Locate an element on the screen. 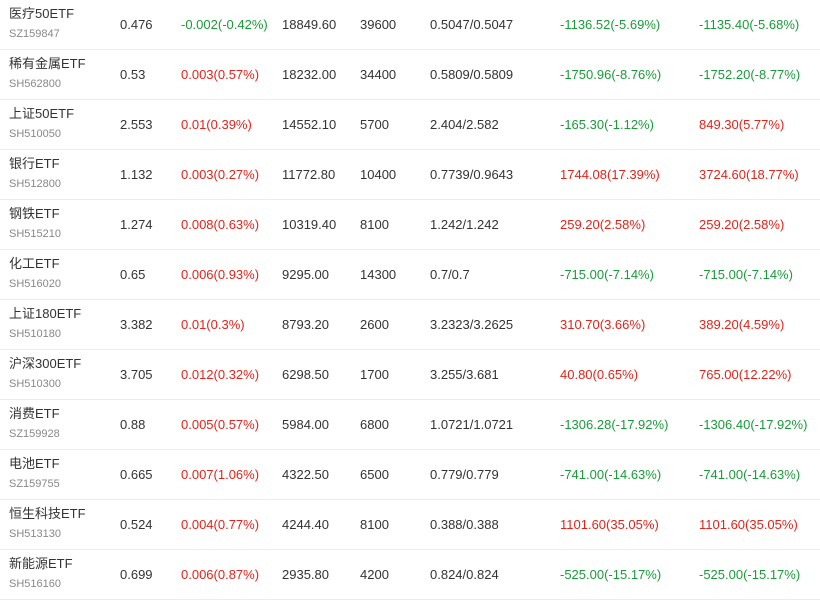  price-cell: 0.699 is located at coordinates (136, 574).